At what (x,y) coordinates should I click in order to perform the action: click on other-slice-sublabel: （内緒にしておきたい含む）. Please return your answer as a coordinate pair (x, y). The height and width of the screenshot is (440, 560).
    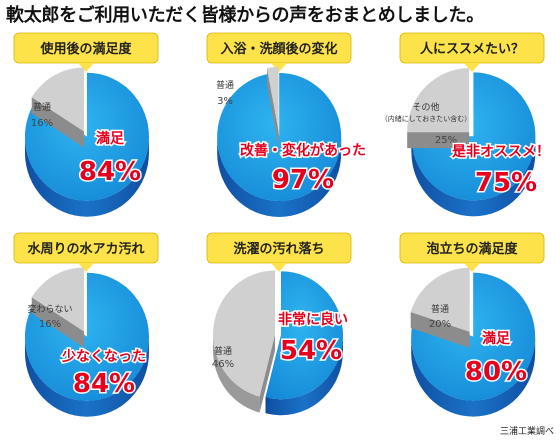
    Looking at the image, I should click on (426, 118).